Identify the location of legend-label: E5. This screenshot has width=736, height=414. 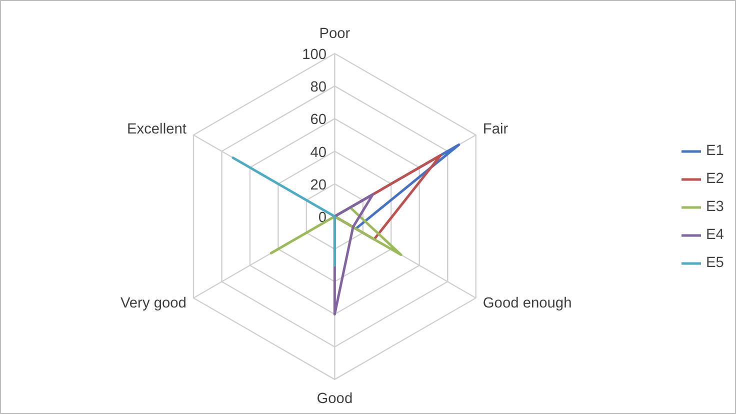
(715, 263).